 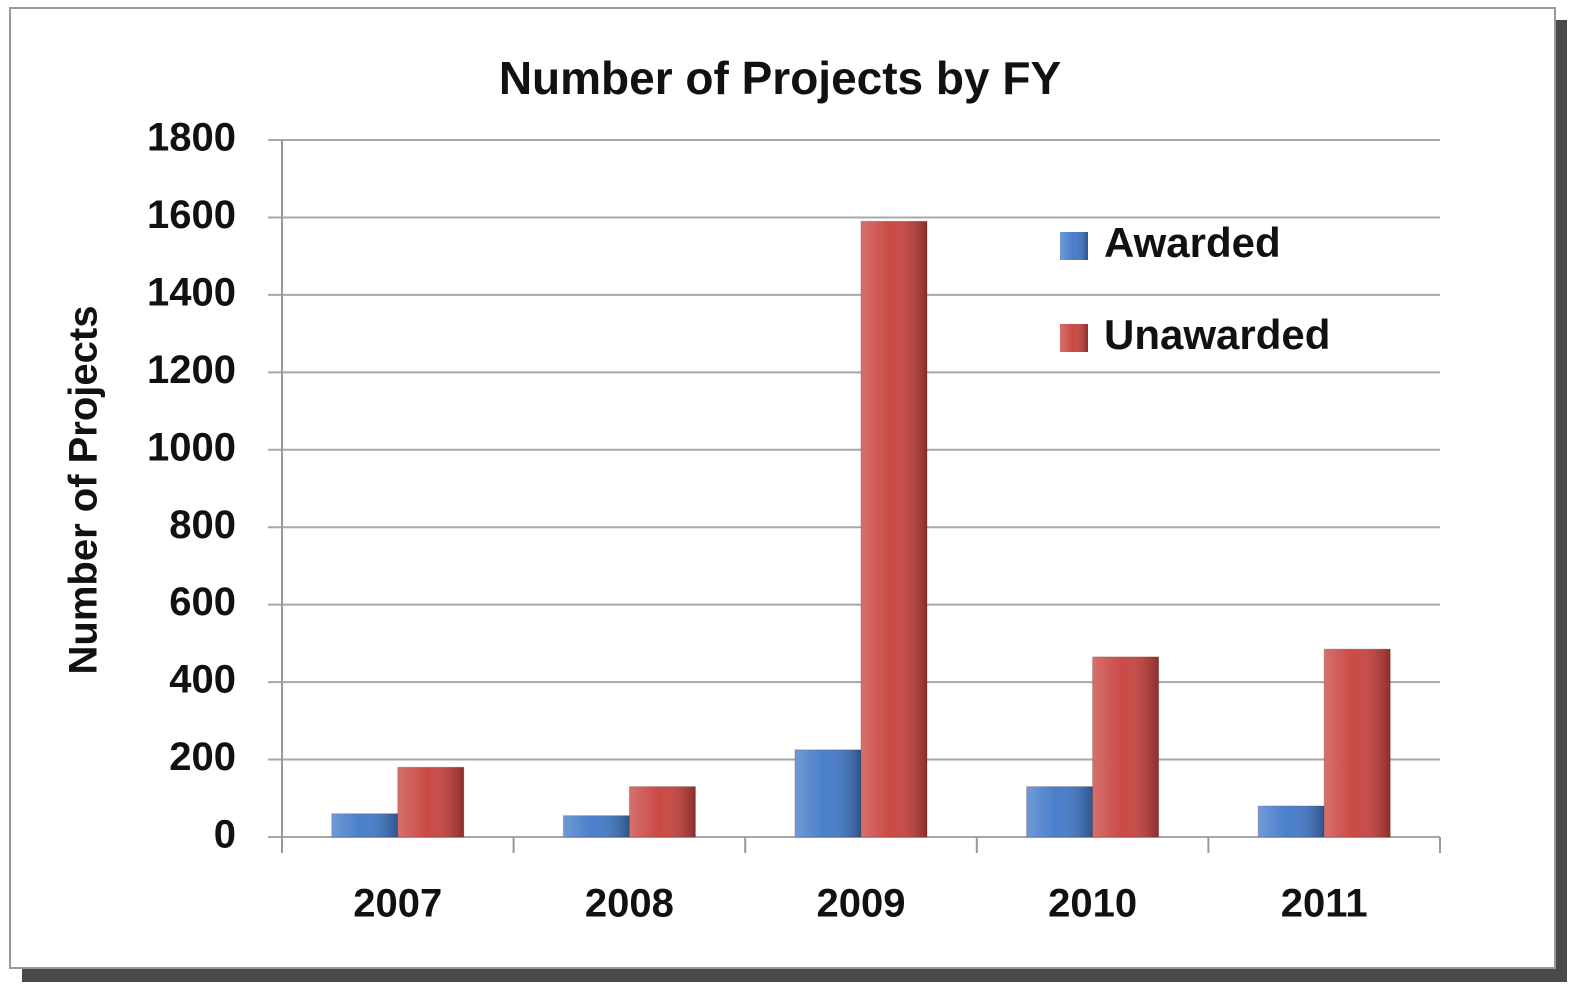 I want to click on x-tick-label: 2007, so click(x=397, y=904).